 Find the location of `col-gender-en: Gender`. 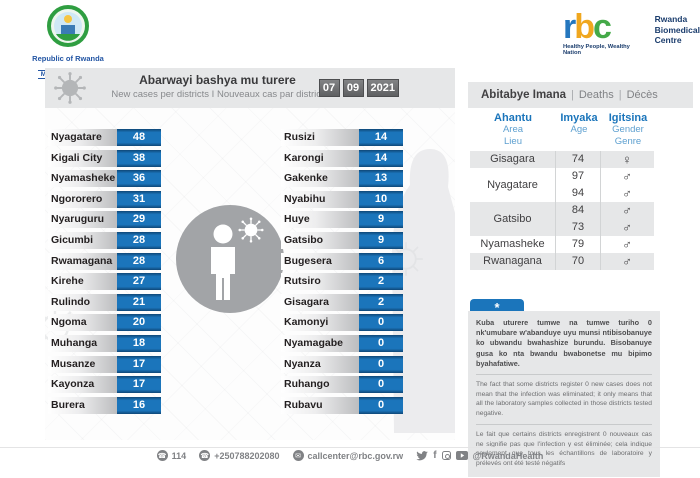

col-gender-en: Gender is located at coordinates (628, 129).